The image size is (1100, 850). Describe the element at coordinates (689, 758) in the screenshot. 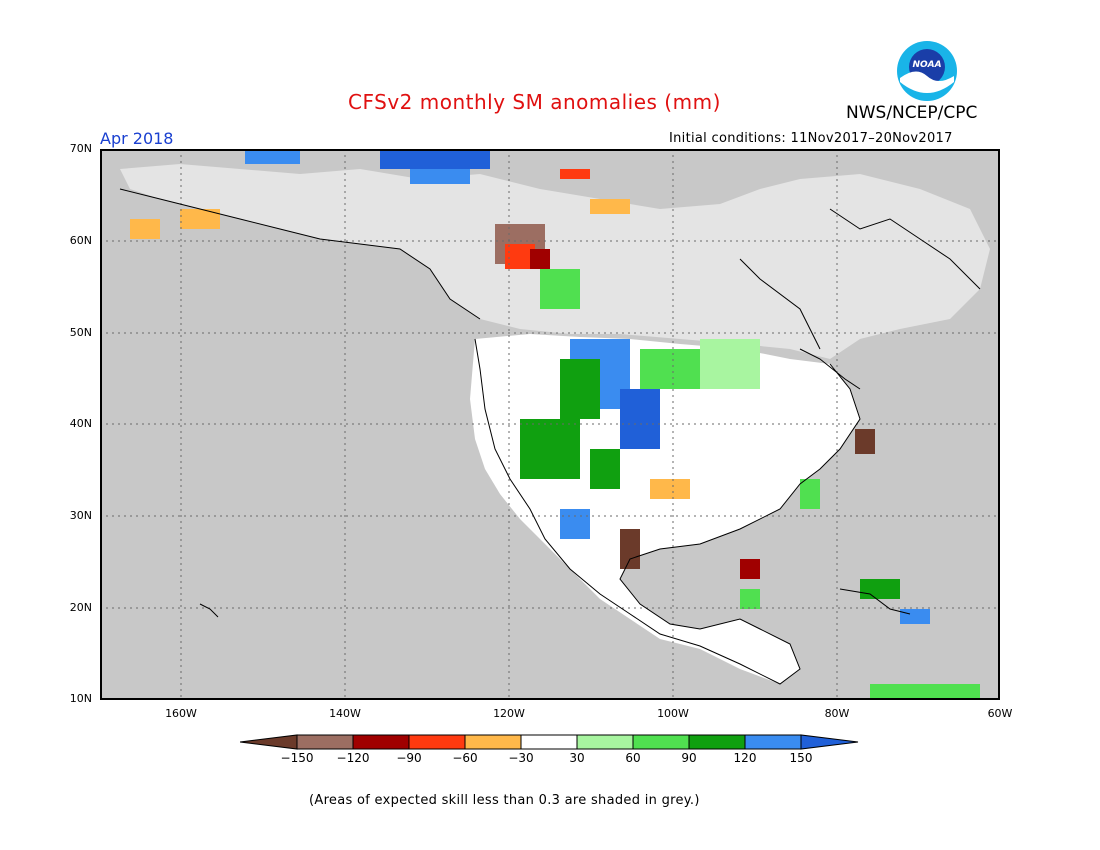

I see `colorbar-tick-label: 90` at that location.